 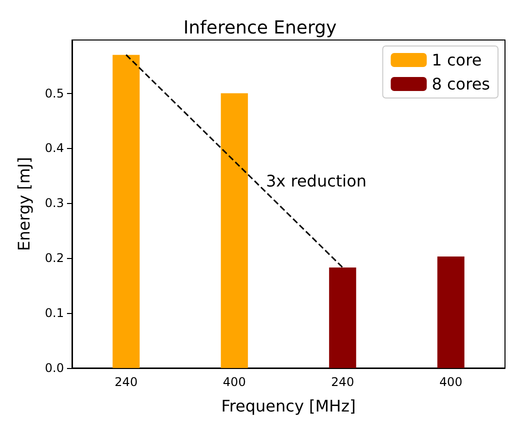 I want to click on y-tick-label: 0.4, so click(x=54, y=148).